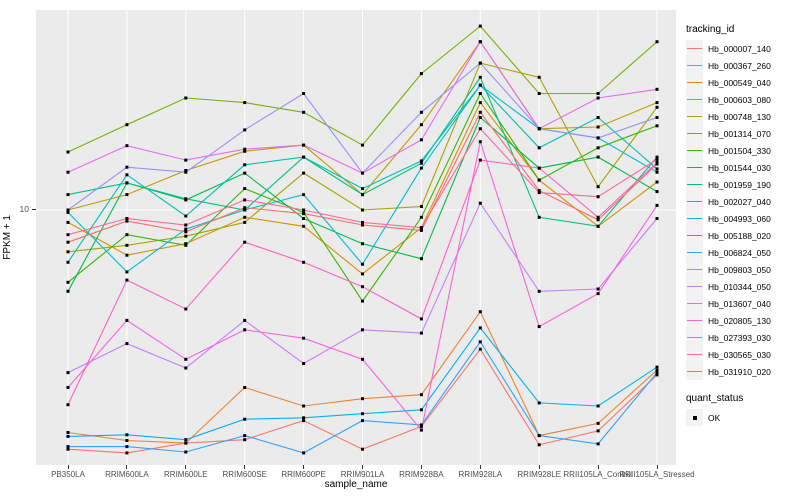 The width and height of the screenshot is (800, 500). Describe the element at coordinates (303, 474) in the screenshot. I see `x-tick-label-RRIM600PE: RRIM600PE` at that location.